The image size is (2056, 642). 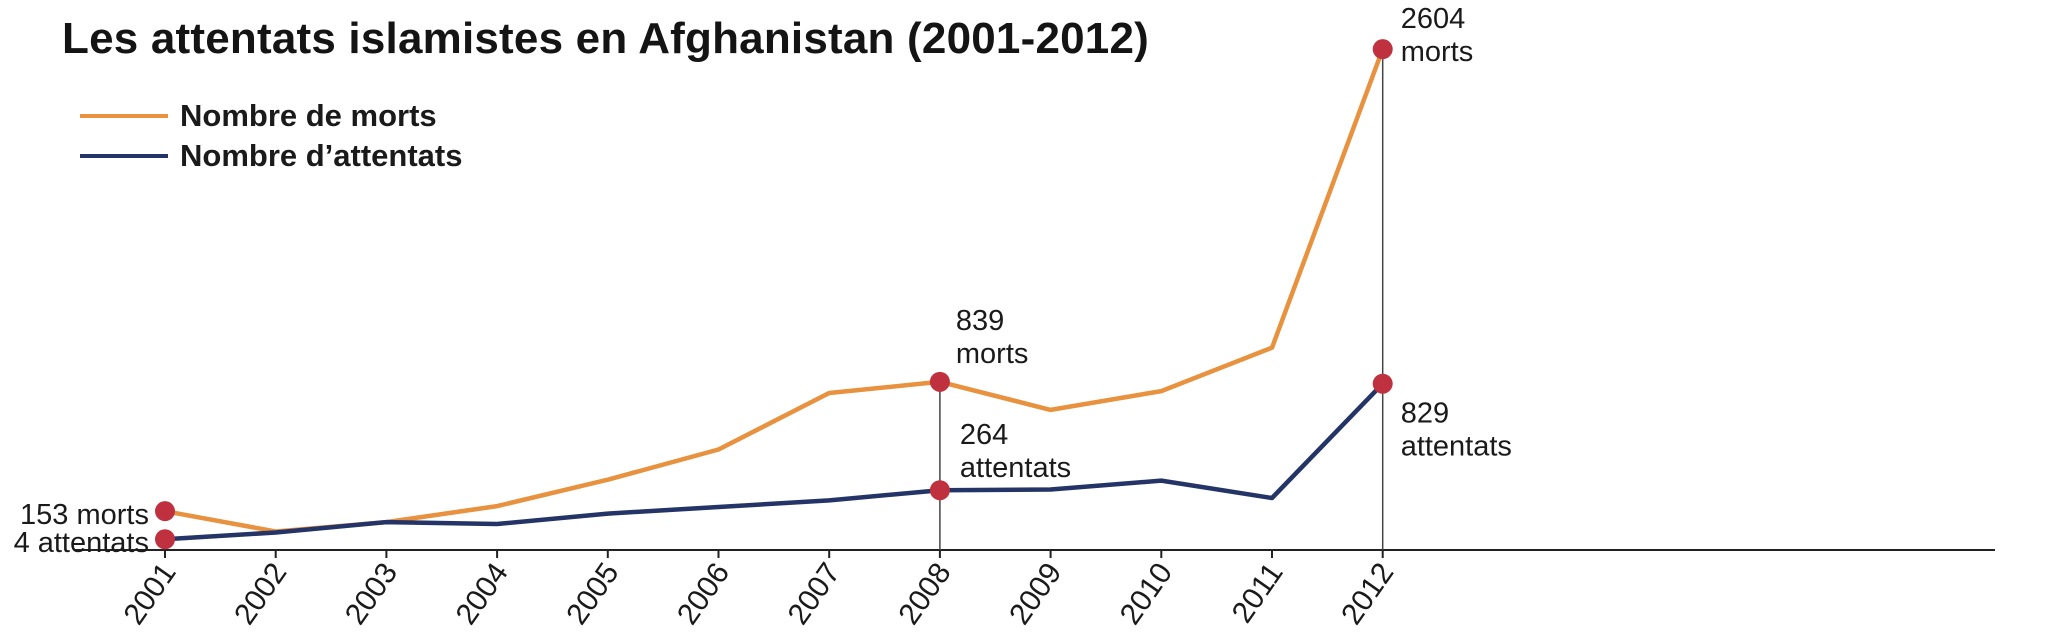 I want to click on annotation-2012-5-1: attentats, so click(x=1456, y=447).